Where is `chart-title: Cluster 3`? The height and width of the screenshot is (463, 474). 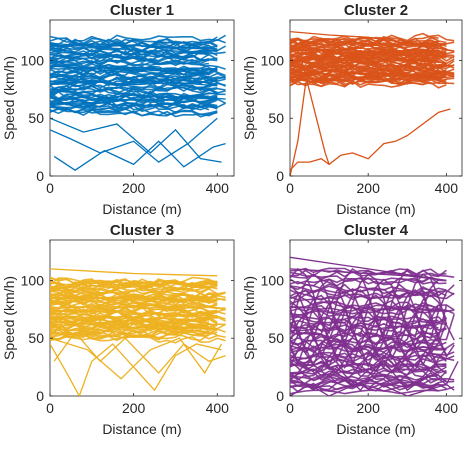
chart-title: Cluster 3 is located at coordinates (142, 230).